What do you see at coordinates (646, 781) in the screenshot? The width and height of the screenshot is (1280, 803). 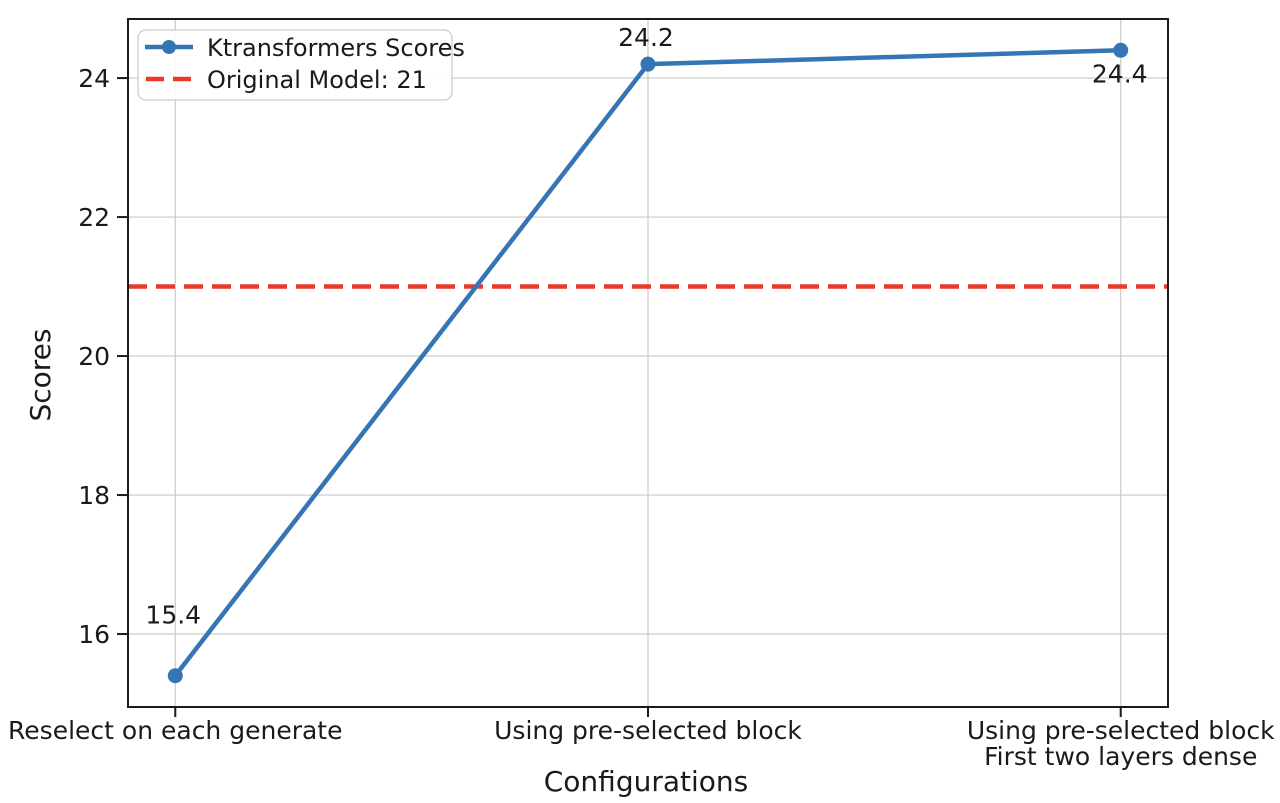 I see `x-axis-title: Configurations` at bounding box center [646, 781].